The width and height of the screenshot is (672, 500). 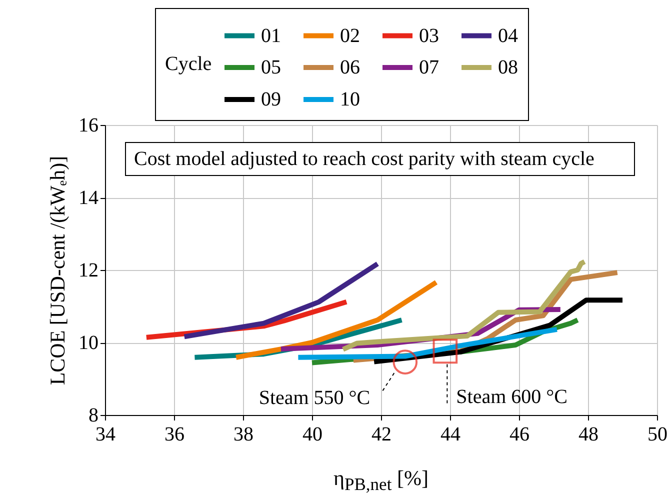 What do you see at coordinates (350, 67) in the screenshot?
I see `legend-label: 06` at bounding box center [350, 67].